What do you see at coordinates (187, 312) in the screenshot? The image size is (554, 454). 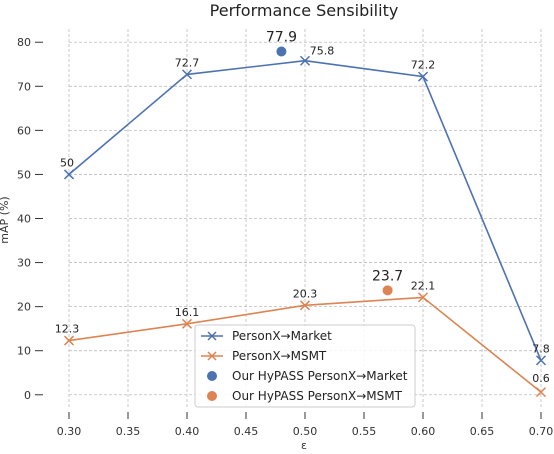 I see `data-label-msmt: 16.1` at bounding box center [187, 312].